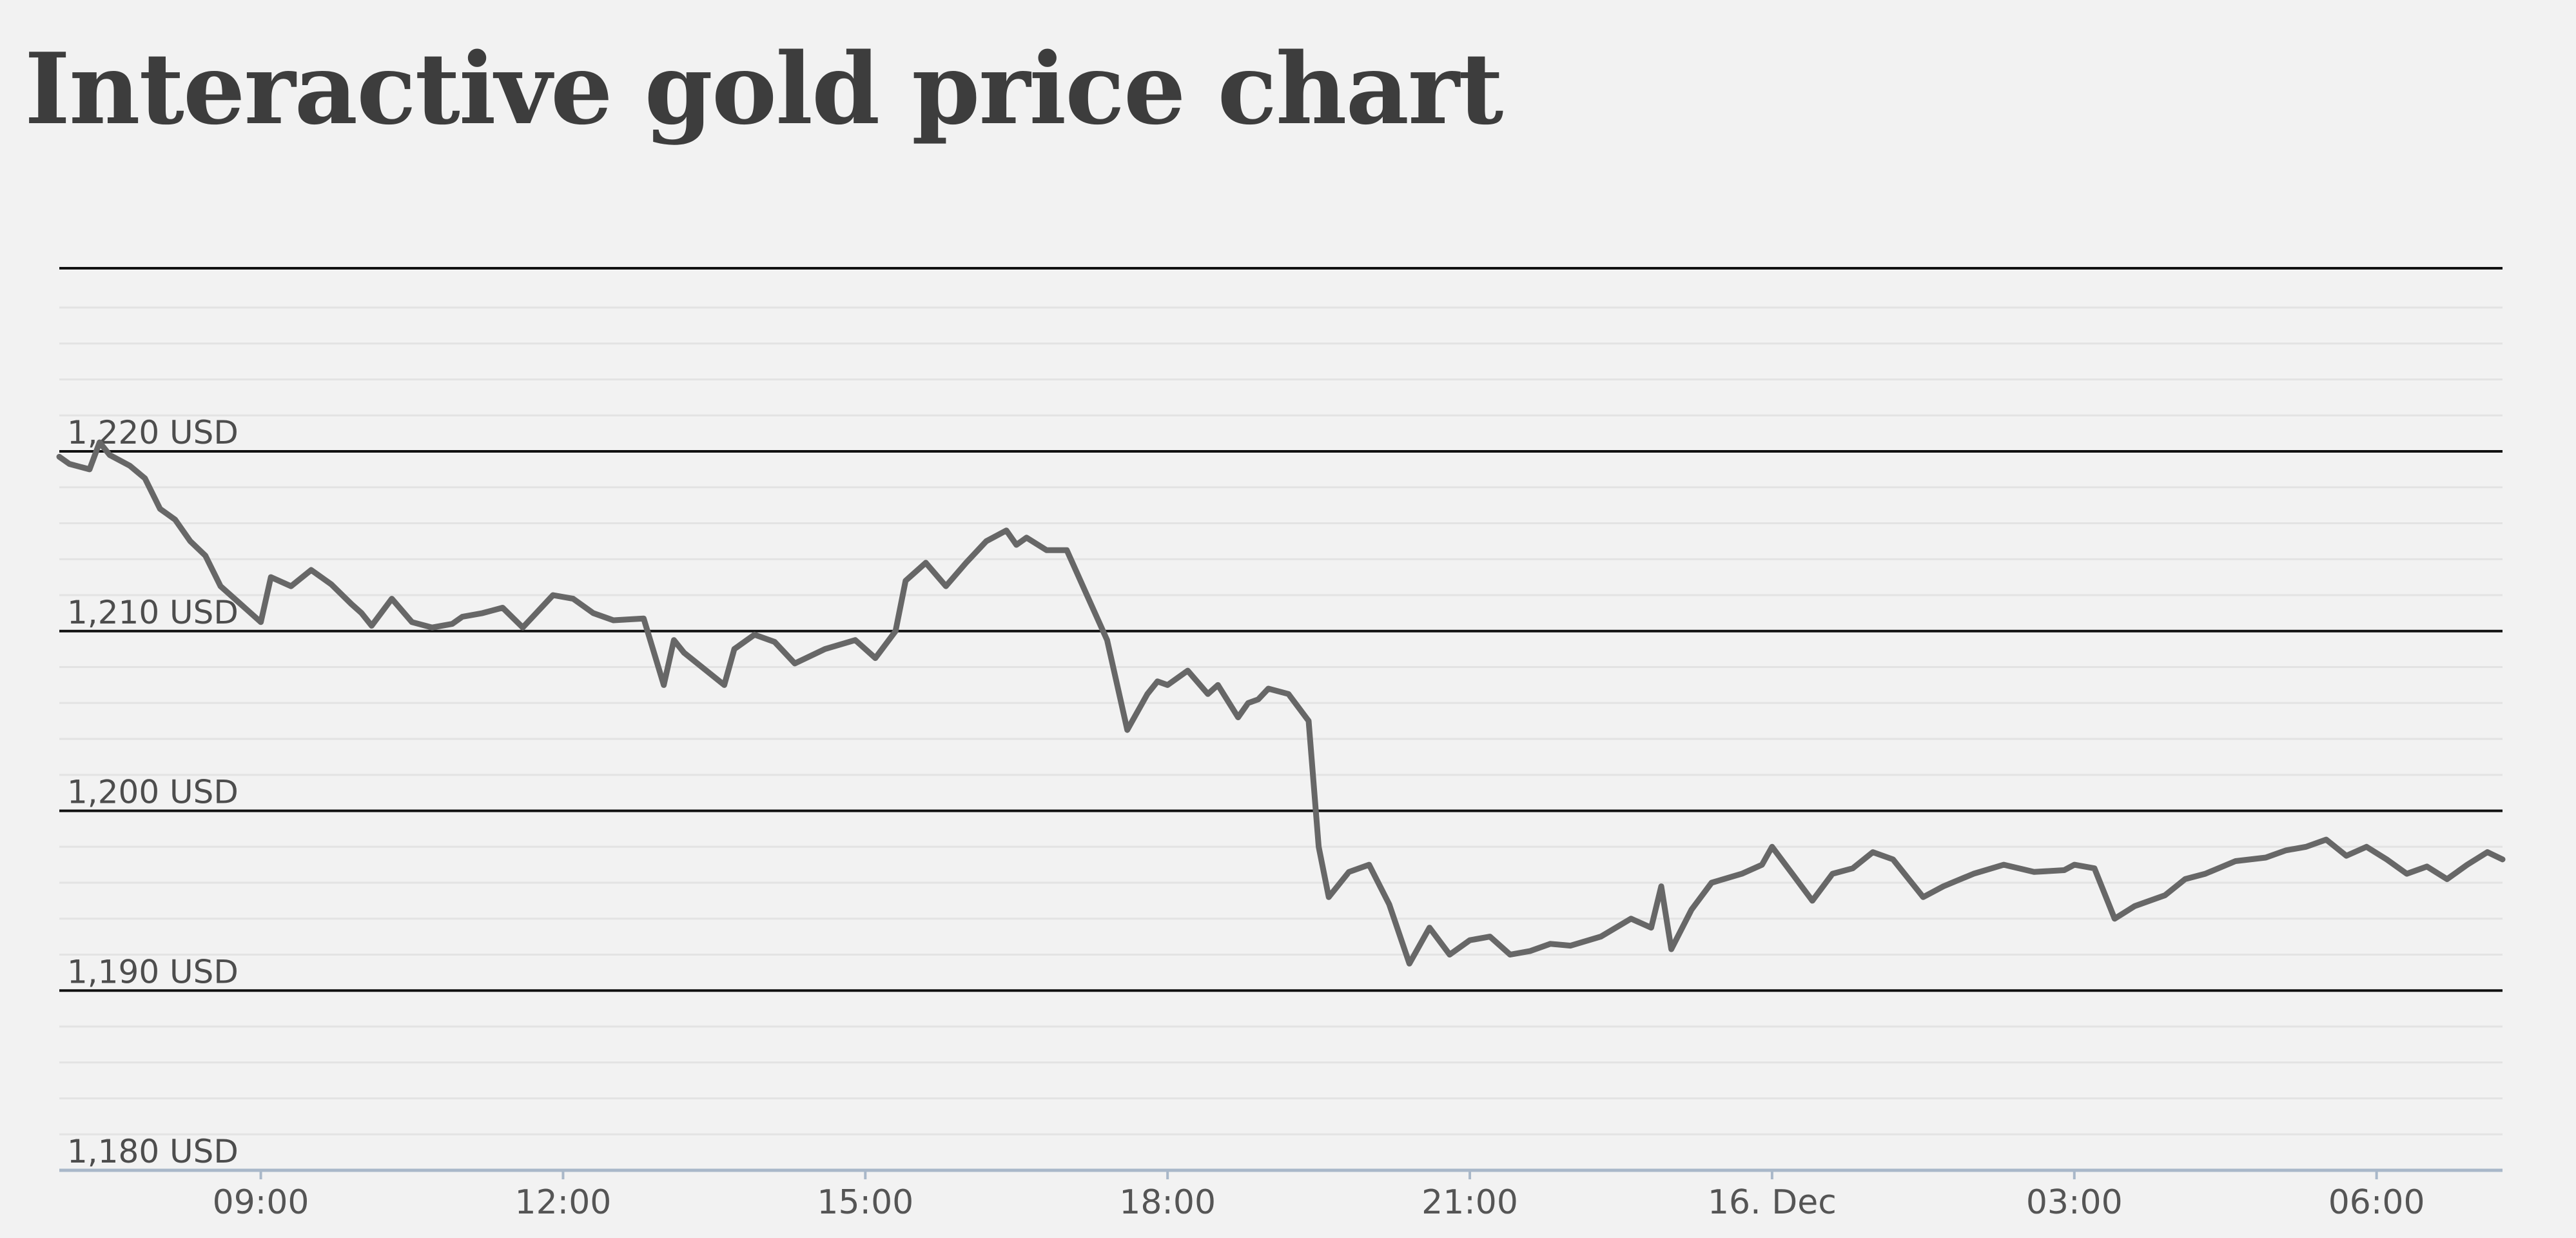 The image size is (2576, 1238). I want to click on x-tick-label: 15:00, so click(865, 1202).